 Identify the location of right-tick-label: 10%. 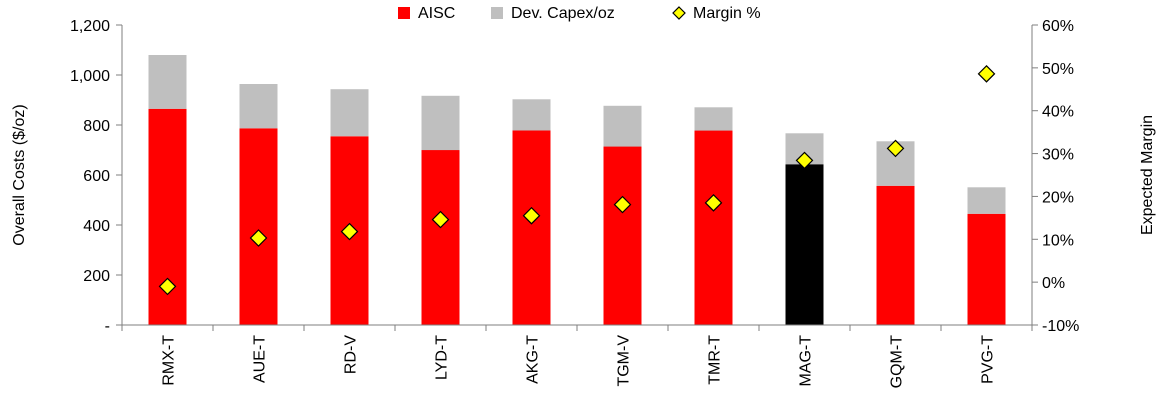
(1058, 240).